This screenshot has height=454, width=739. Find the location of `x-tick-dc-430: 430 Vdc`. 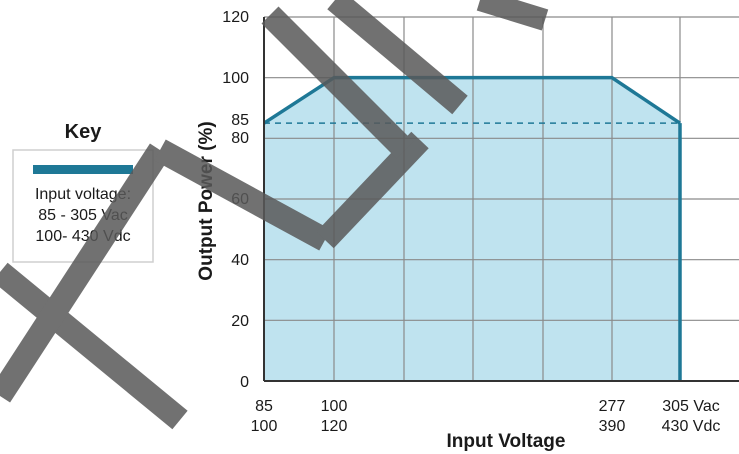

x-tick-dc-430: 430 Vdc is located at coordinates (691, 426).